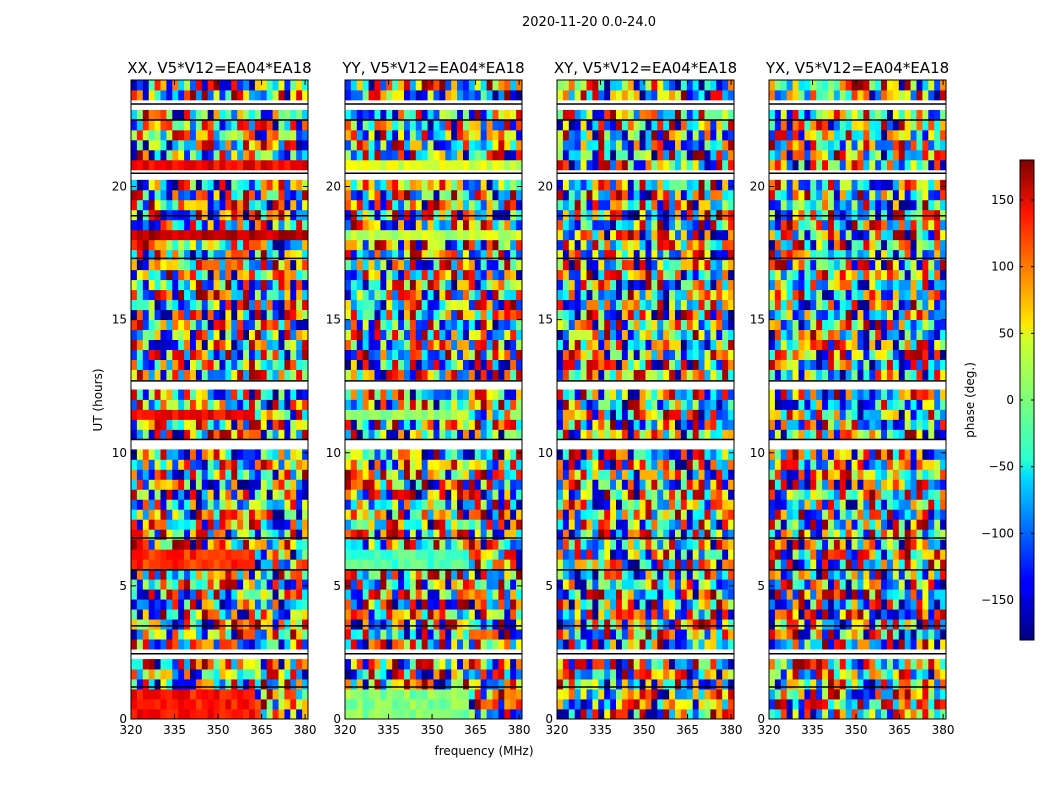 The width and height of the screenshot is (1050, 800). Describe the element at coordinates (1002, 267) in the screenshot. I see `colorbar-tick-label: 100` at that location.